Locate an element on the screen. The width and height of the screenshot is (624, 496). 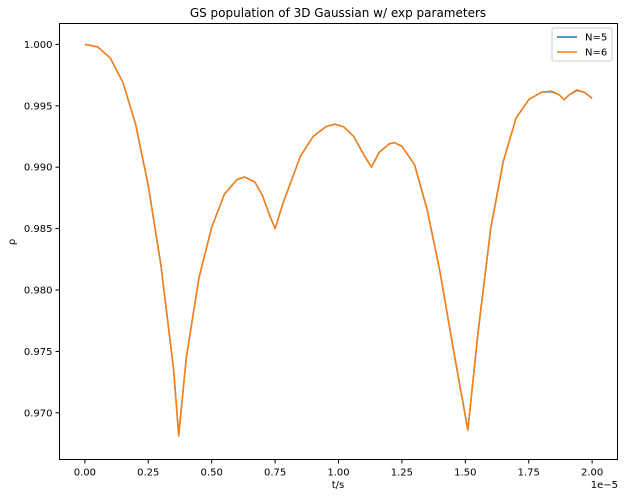
y-tick-label: 0.990 is located at coordinates (38, 168).